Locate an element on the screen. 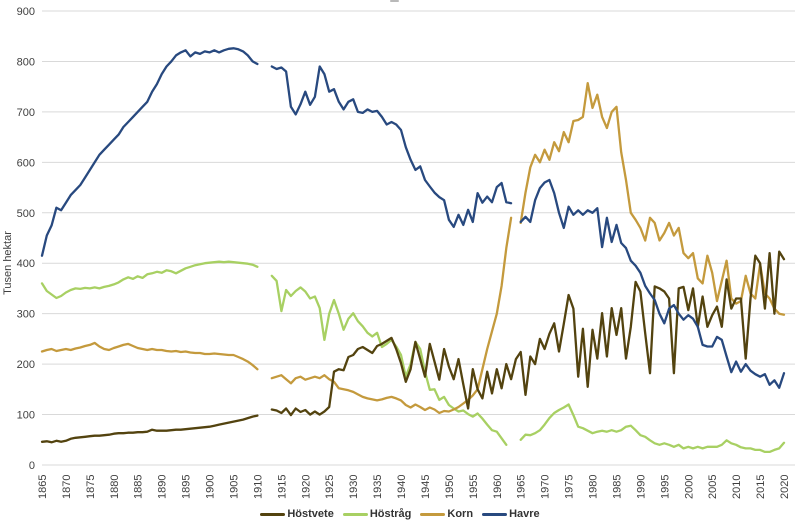 This screenshot has height=531, width=800. x-tick-label: 1945 is located at coordinates (426, 487).